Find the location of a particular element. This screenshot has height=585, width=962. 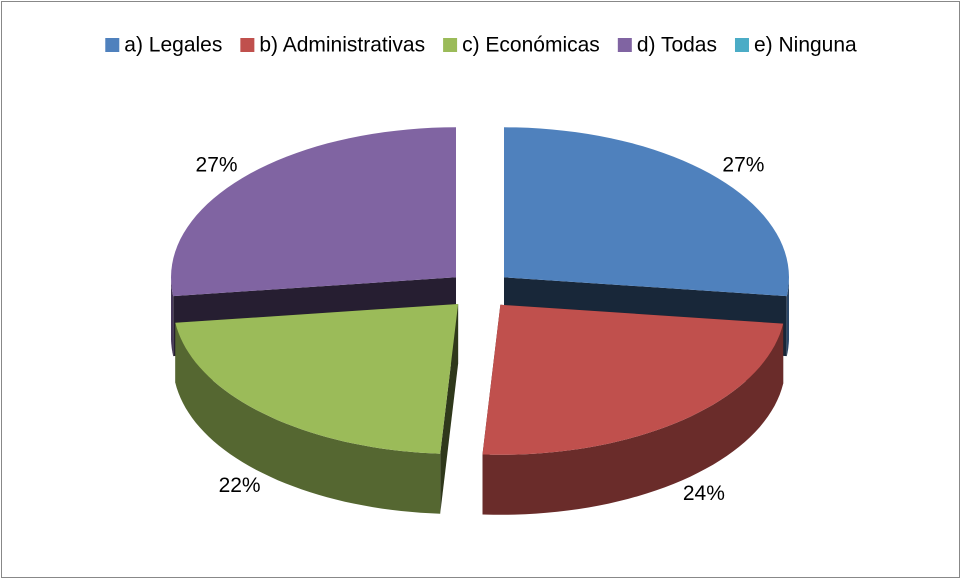

legend-label: b) Administrativas is located at coordinates (342, 45).